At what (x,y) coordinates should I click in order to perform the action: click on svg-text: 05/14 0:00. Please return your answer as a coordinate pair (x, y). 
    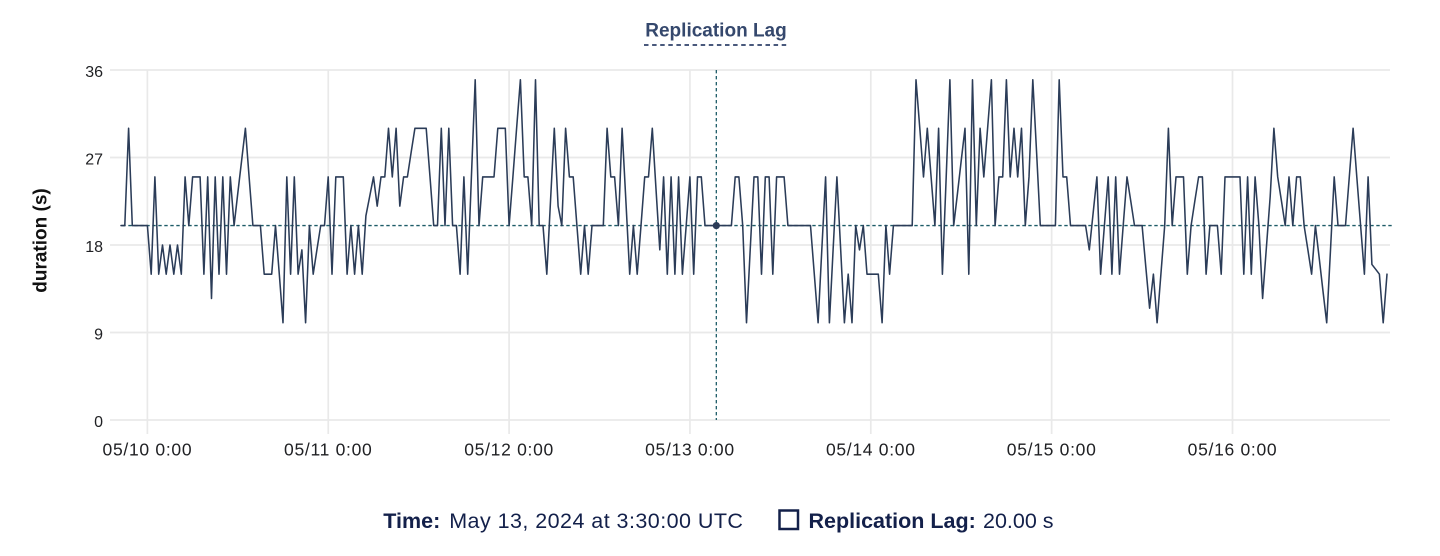
    Looking at the image, I should click on (871, 450).